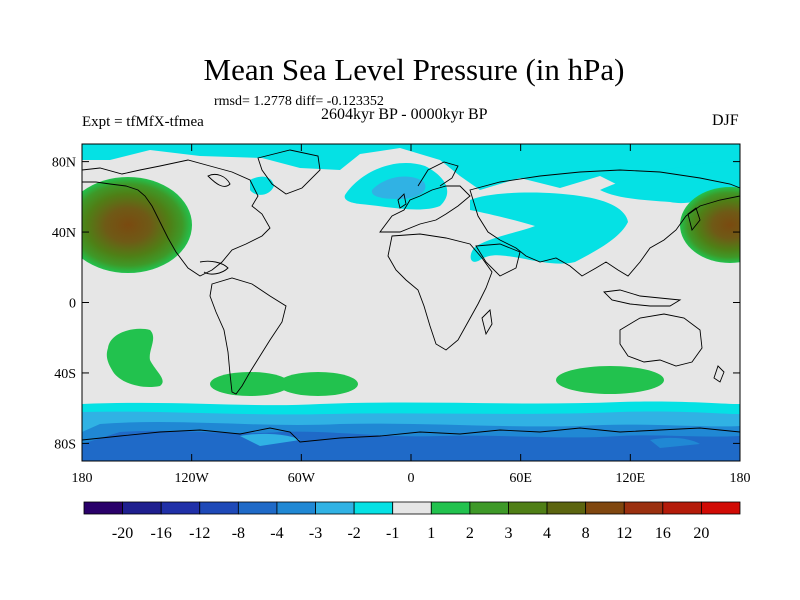 The height and width of the screenshot is (600, 800). I want to click on colorbar-label: 3, so click(508, 533).